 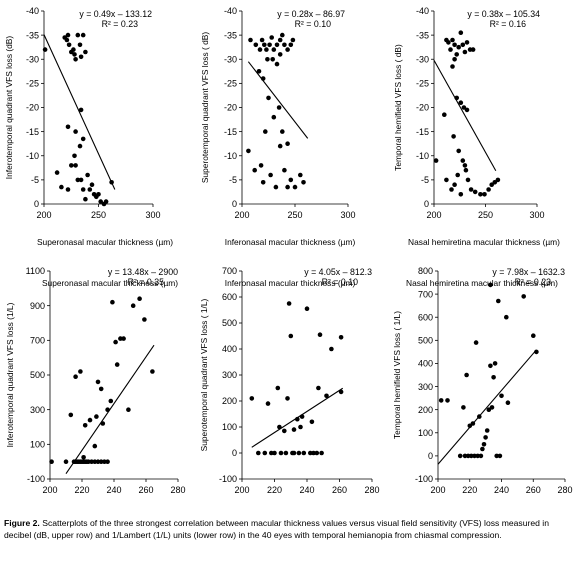 What do you see at coordinates (233, 180) in the screenshot?
I see `y-tick-label: -5` at bounding box center [233, 180].